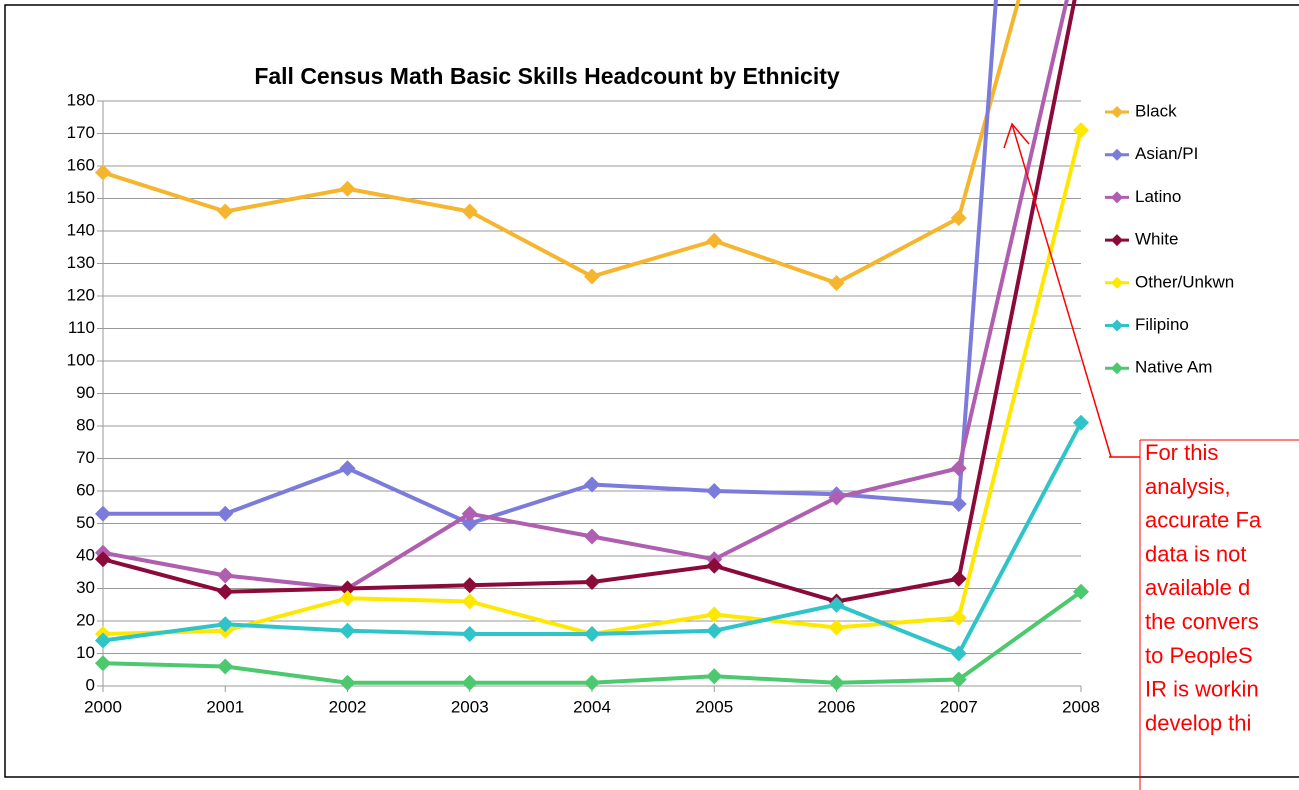  I want to click on y-tick-label: 30, so click(85, 587).